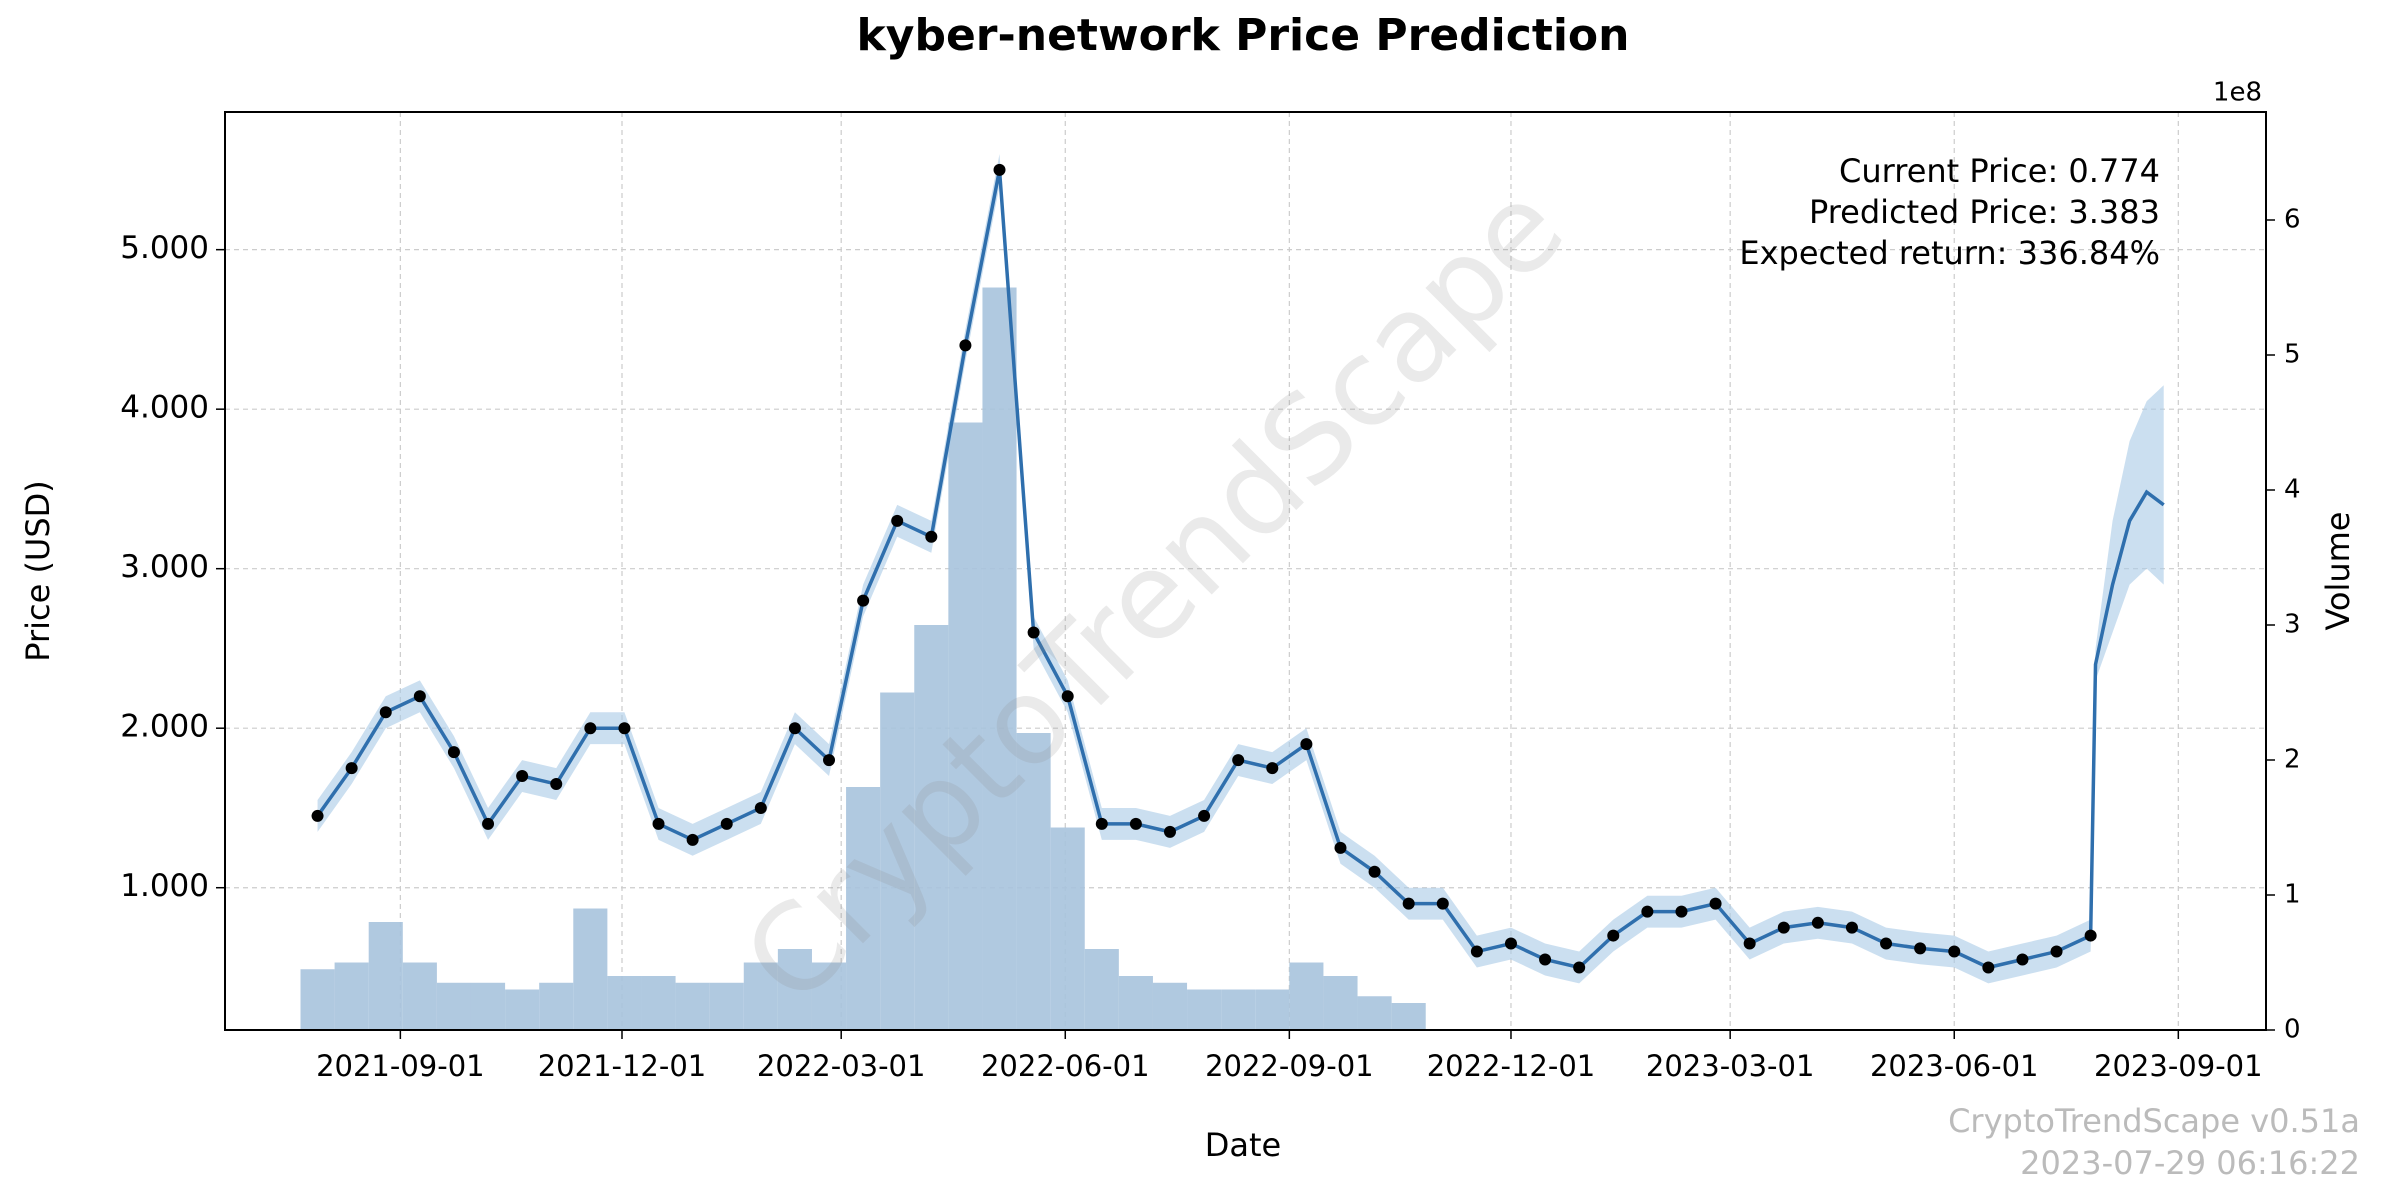  I want to click on y-tick-label: 3.000, so click(164, 567).